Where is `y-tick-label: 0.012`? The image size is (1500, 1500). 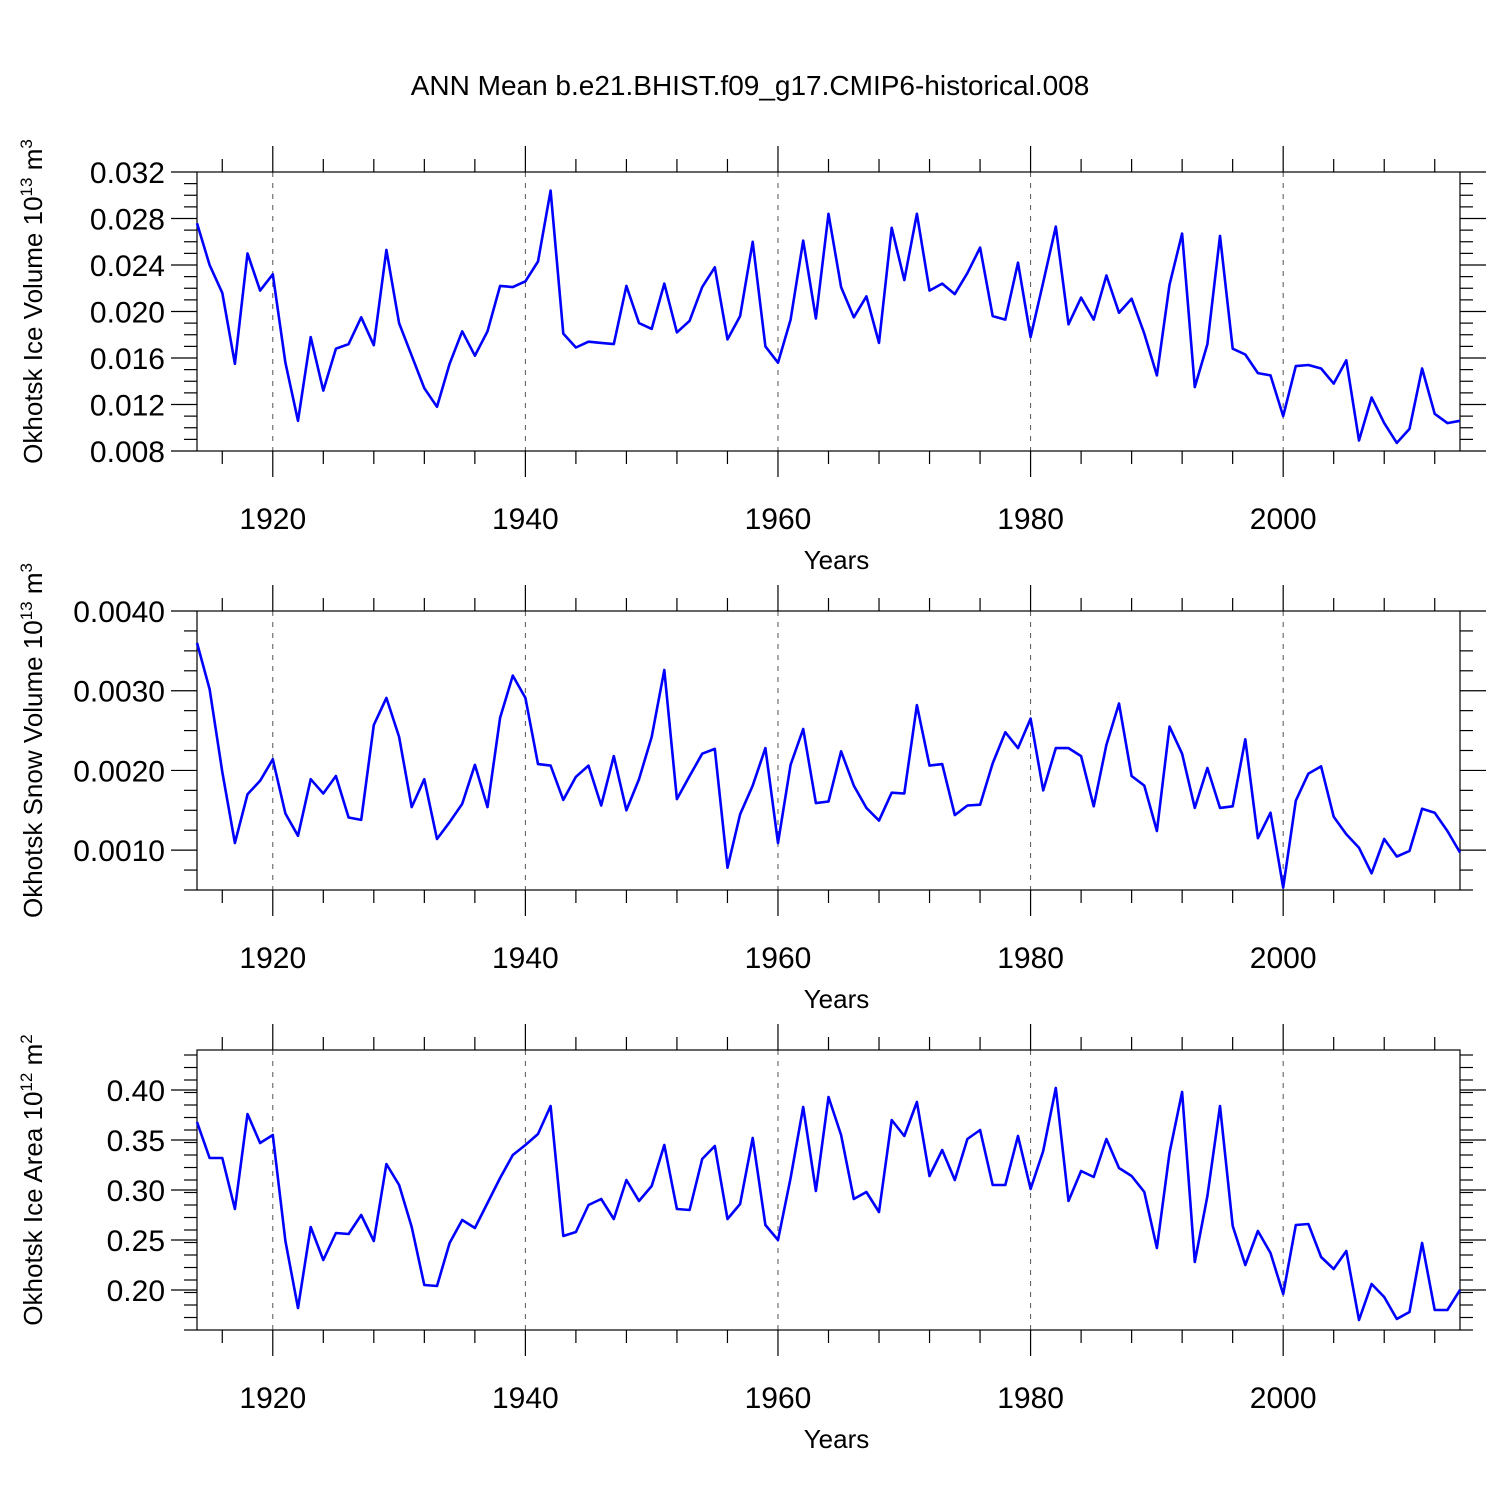
y-tick-label: 0.012 is located at coordinates (127, 406).